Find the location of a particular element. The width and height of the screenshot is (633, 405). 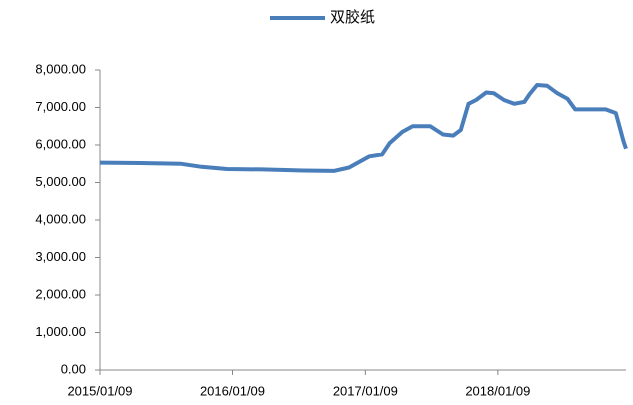

y-tick-label: 2,000.00 is located at coordinates (60, 293).